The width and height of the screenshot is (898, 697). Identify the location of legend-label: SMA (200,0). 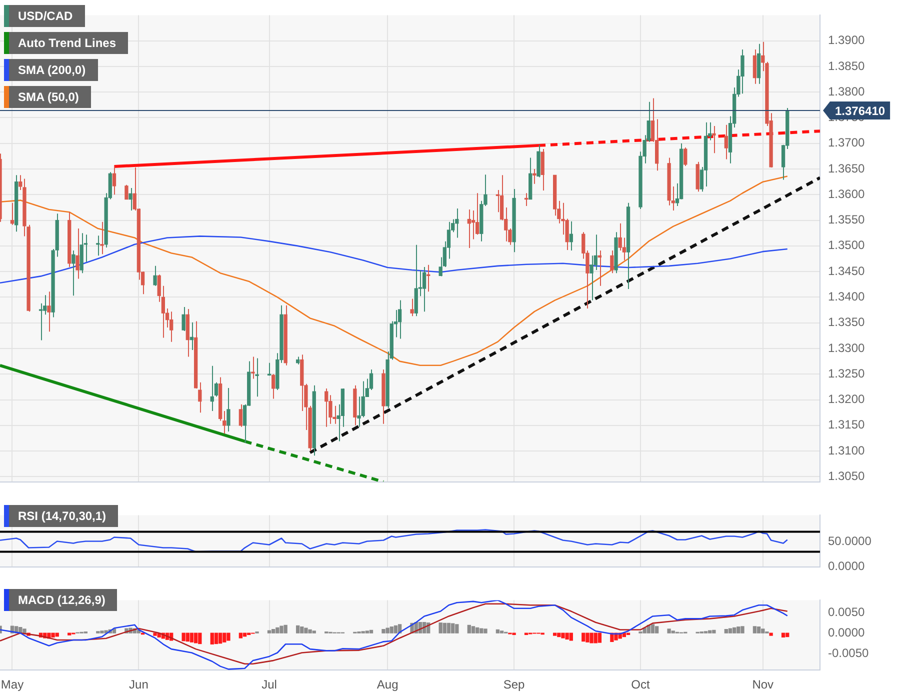
(51, 70).